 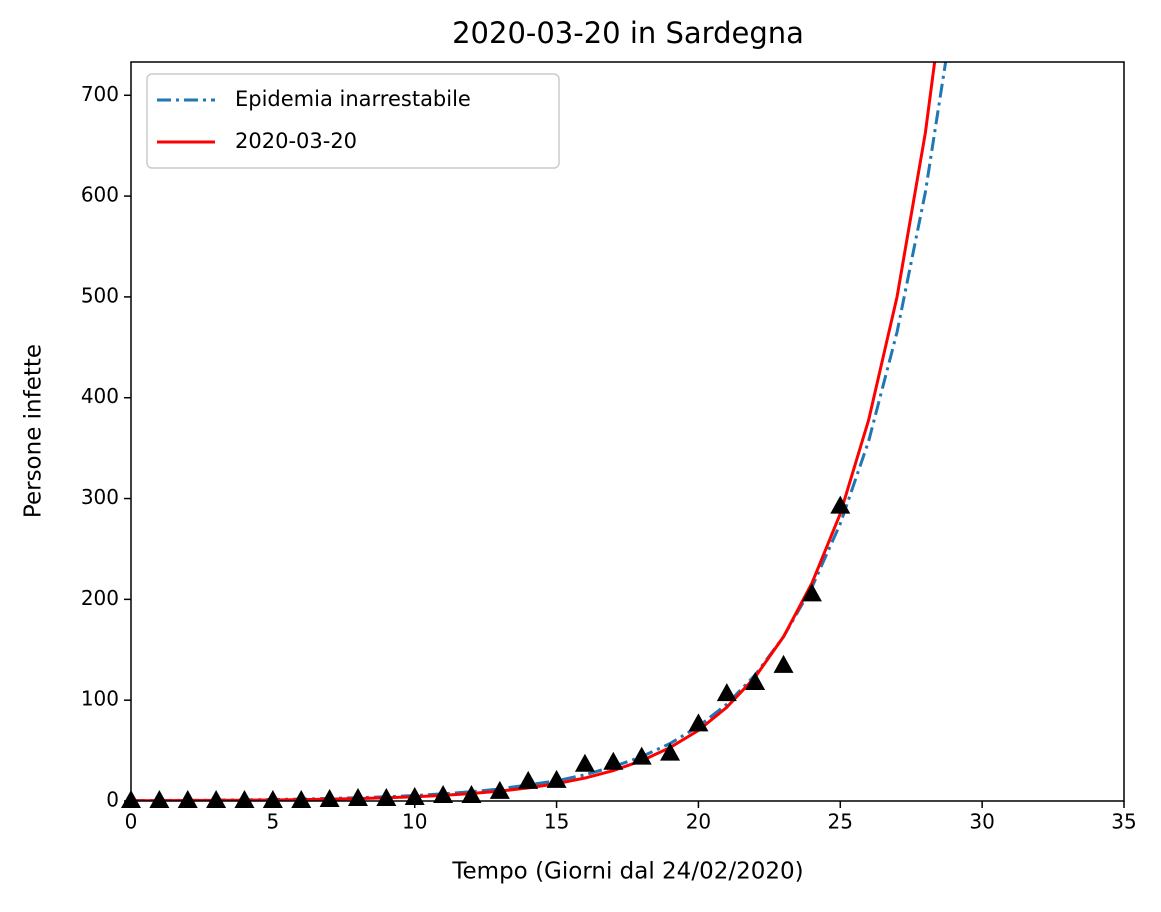 I want to click on legend-box, so click(x=353, y=121).